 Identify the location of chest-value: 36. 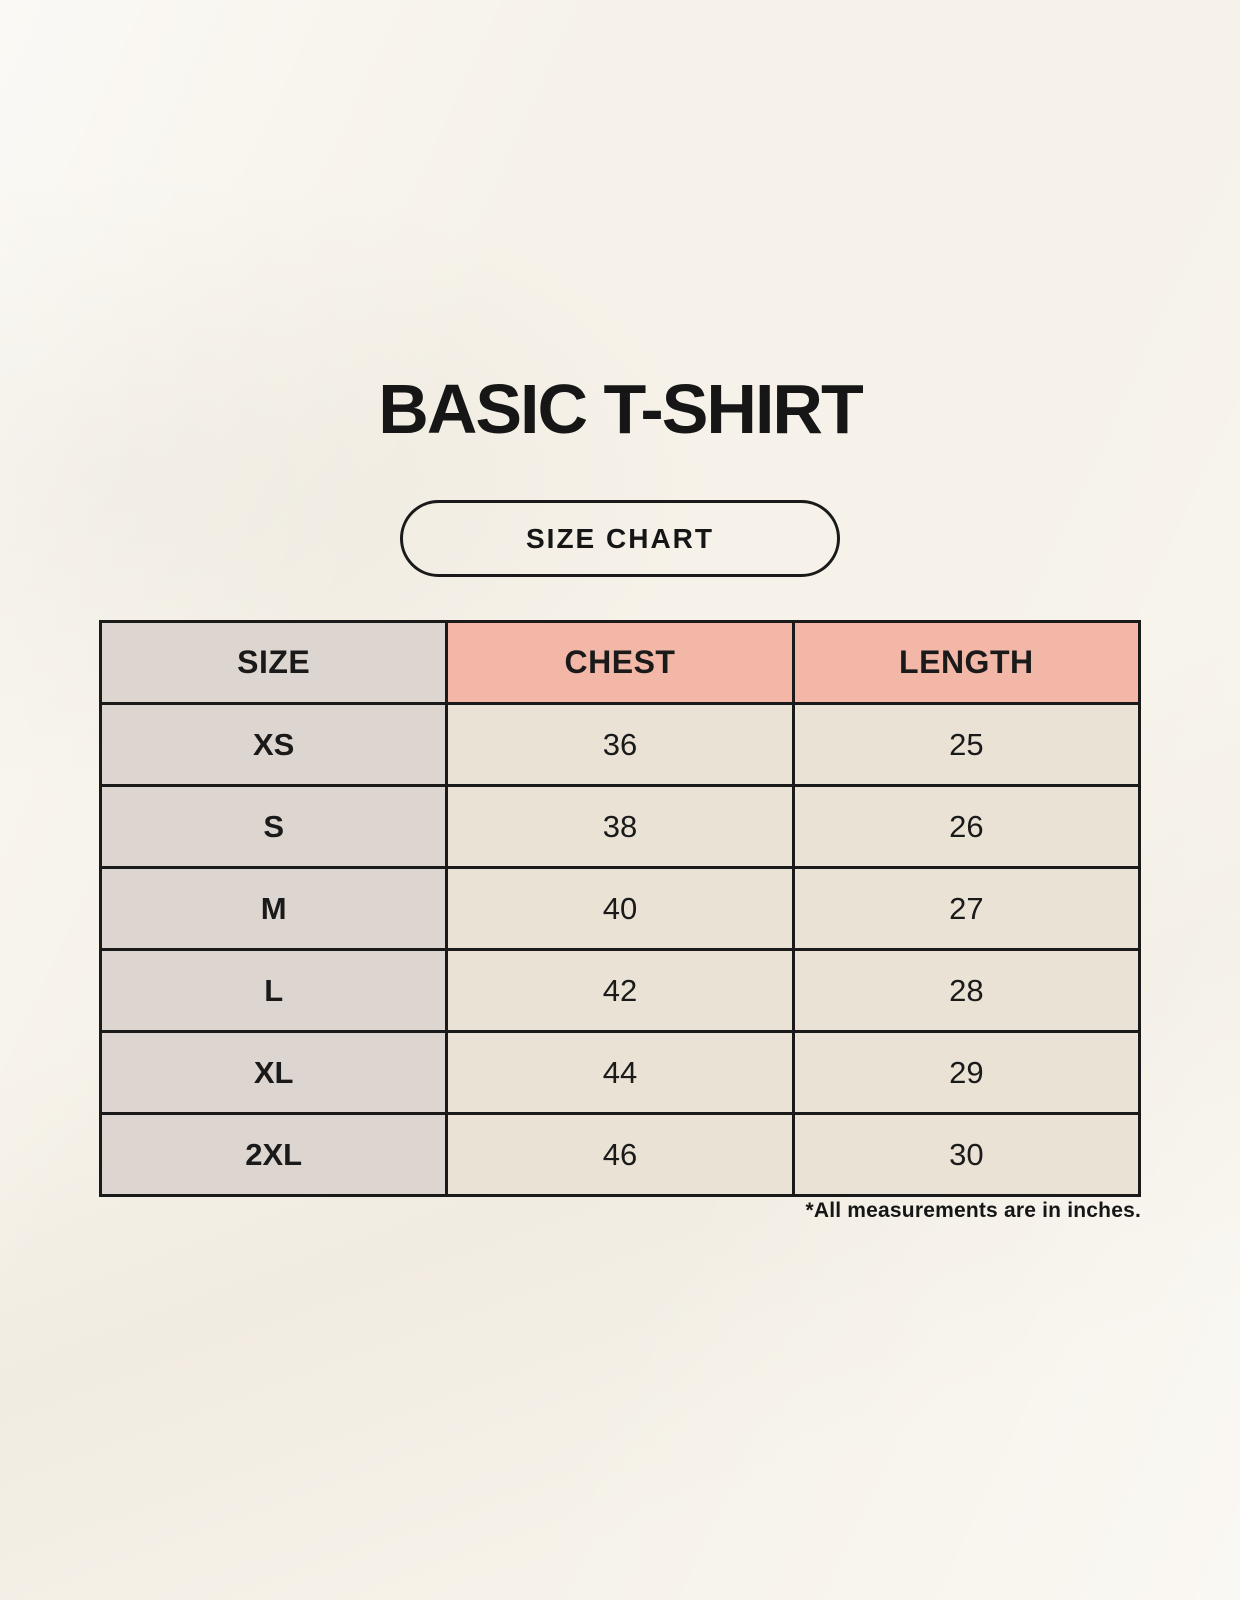
(620, 744).